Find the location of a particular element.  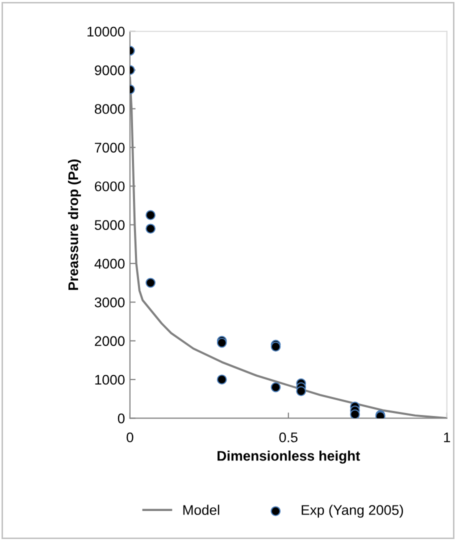

legend-label: Model is located at coordinates (201, 509).